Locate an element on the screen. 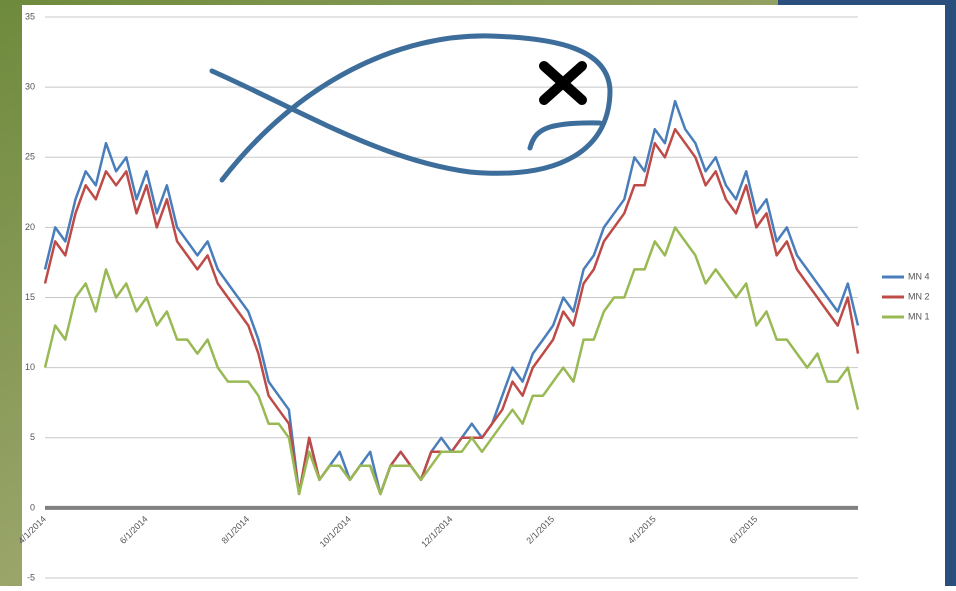 This screenshot has height=591, width=956. doodle is located at coordinates (411, 108).